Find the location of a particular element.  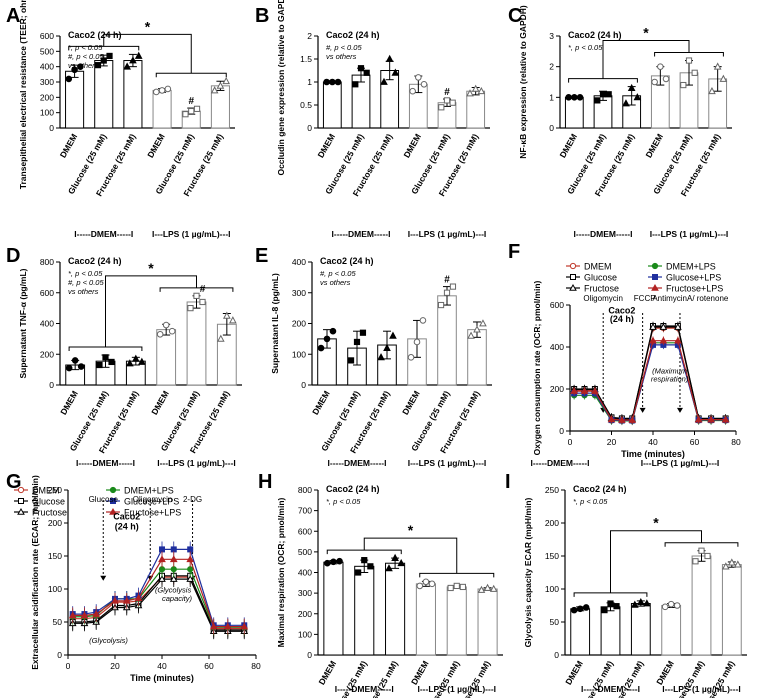

y-tick-label: 600 is located at coordinates (305, 531).